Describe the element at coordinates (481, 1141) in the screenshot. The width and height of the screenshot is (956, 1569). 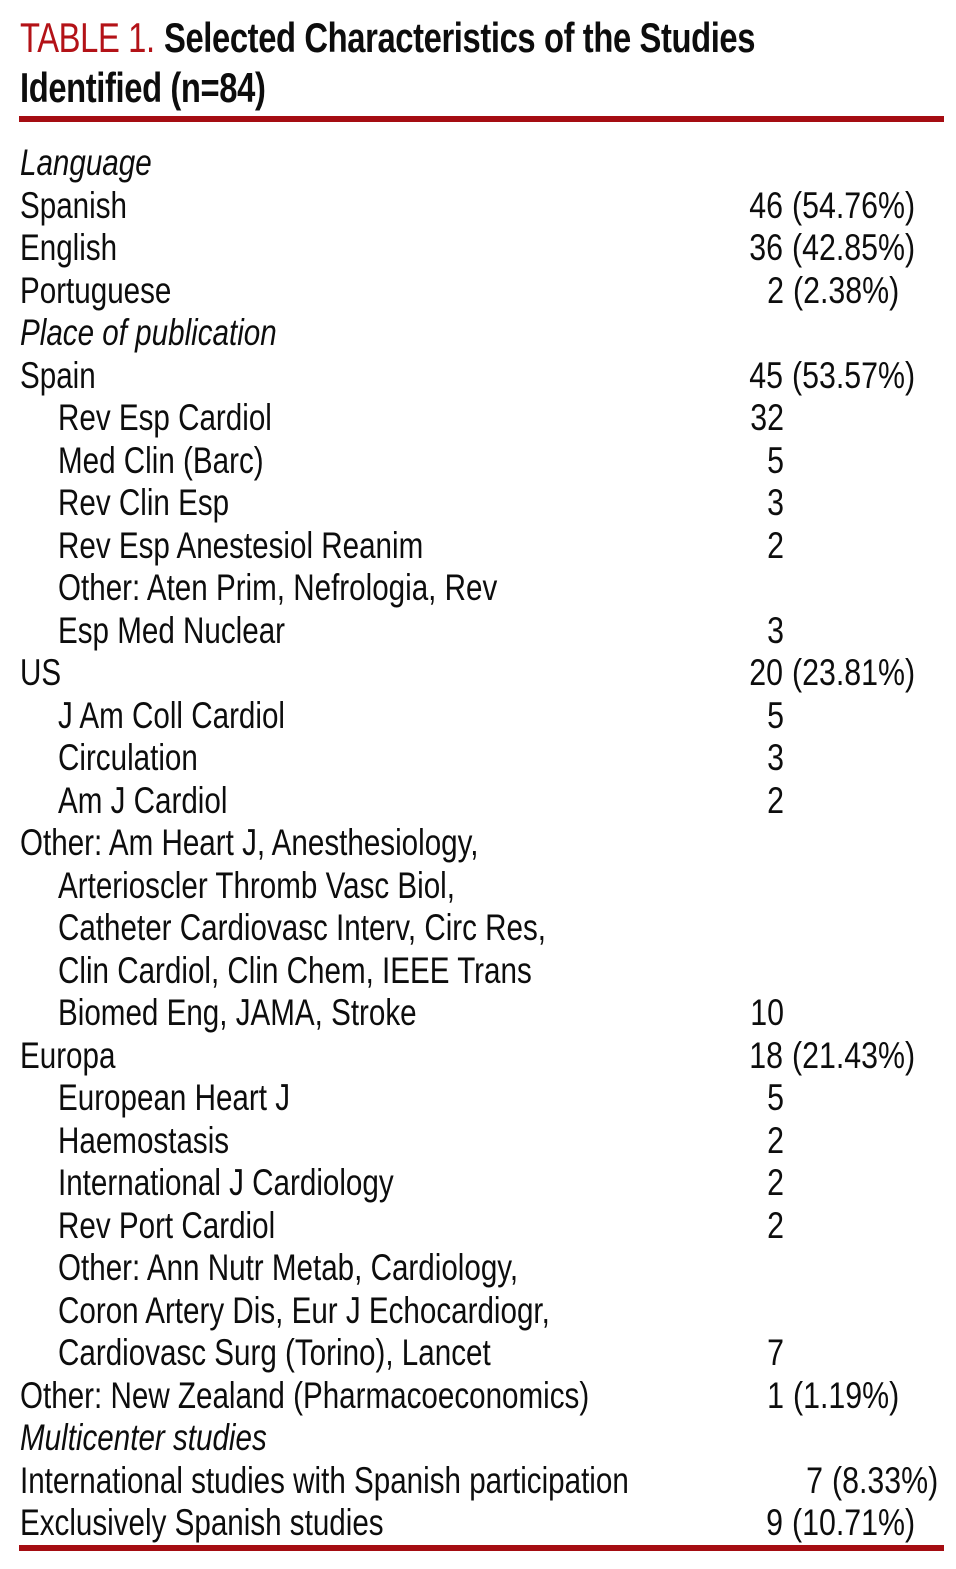
I see `table-row: Haemostasis 2` at that location.